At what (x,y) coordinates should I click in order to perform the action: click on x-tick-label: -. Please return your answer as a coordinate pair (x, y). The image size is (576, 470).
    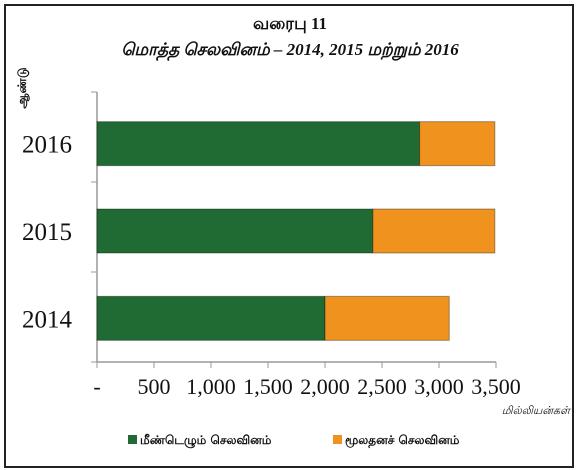
    Looking at the image, I should click on (96, 386).